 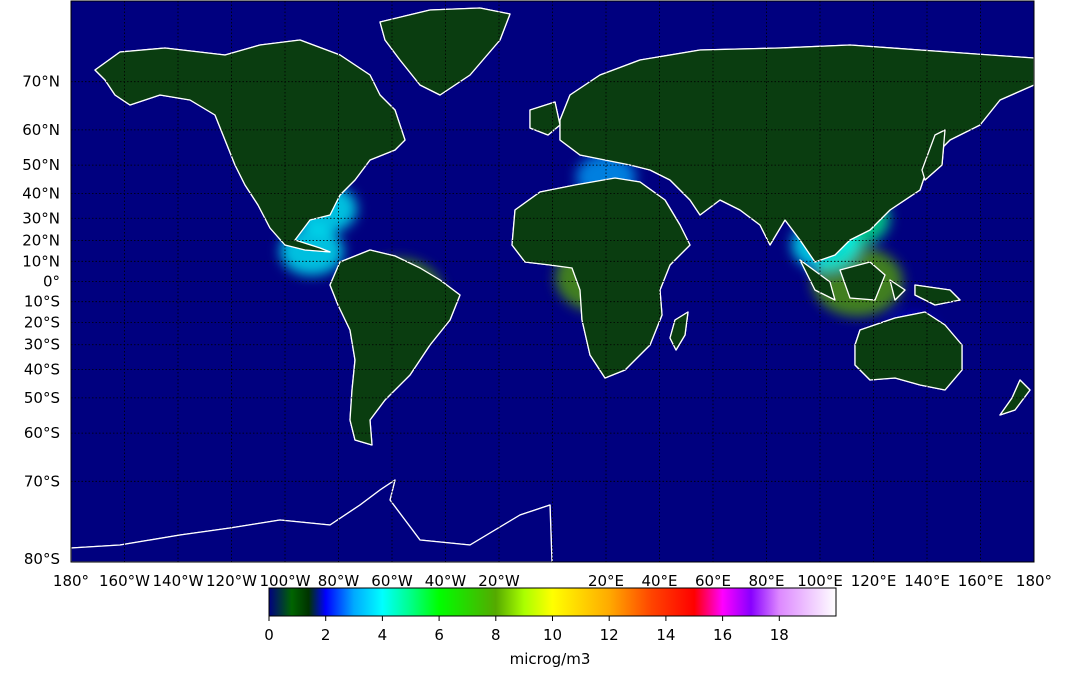 I want to click on colorbar-ticks: 0 2 4 6 8 10 12 14 16 18, so click(x=526, y=630).